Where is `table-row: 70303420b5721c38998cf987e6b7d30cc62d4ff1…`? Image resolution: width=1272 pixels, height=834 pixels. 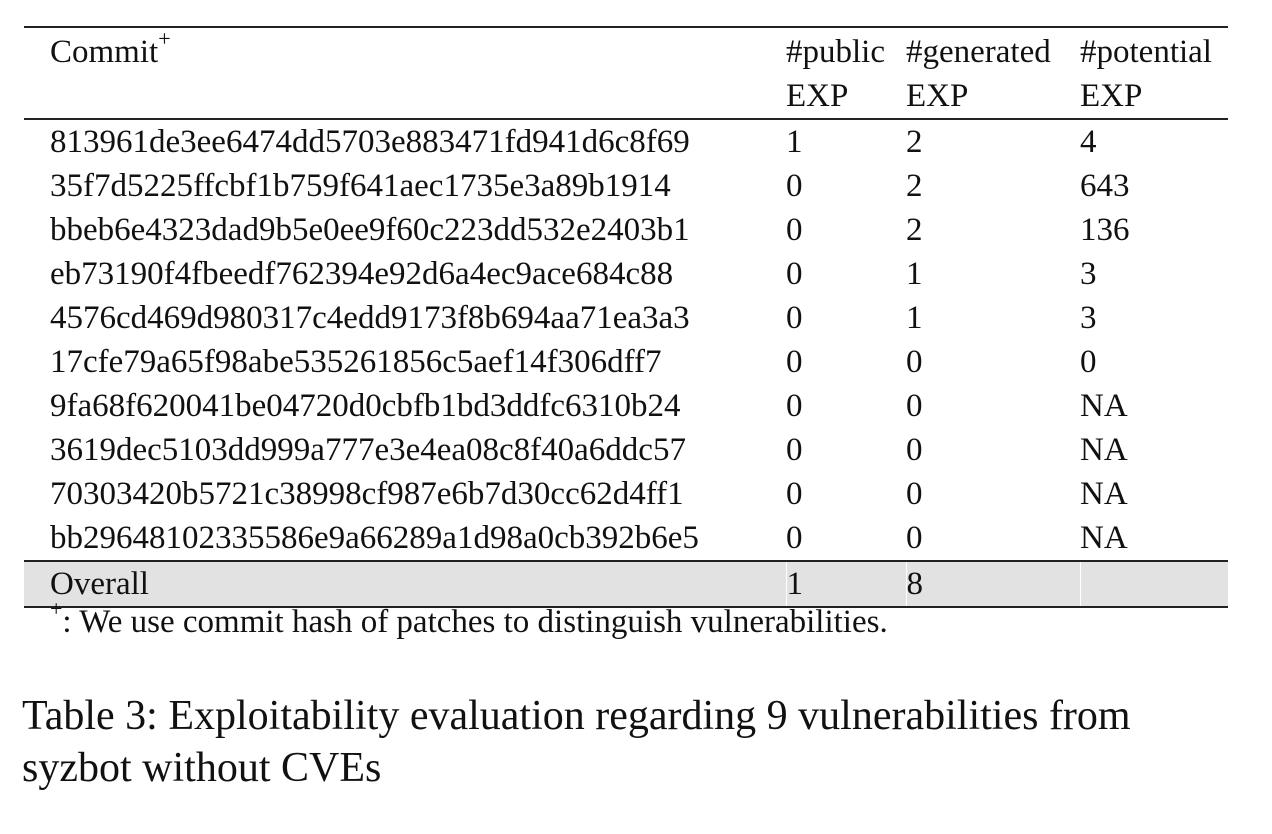 table-row: 70303420b5721c38998cf987e6b7d30cc62d4ff1… is located at coordinates (626, 494).